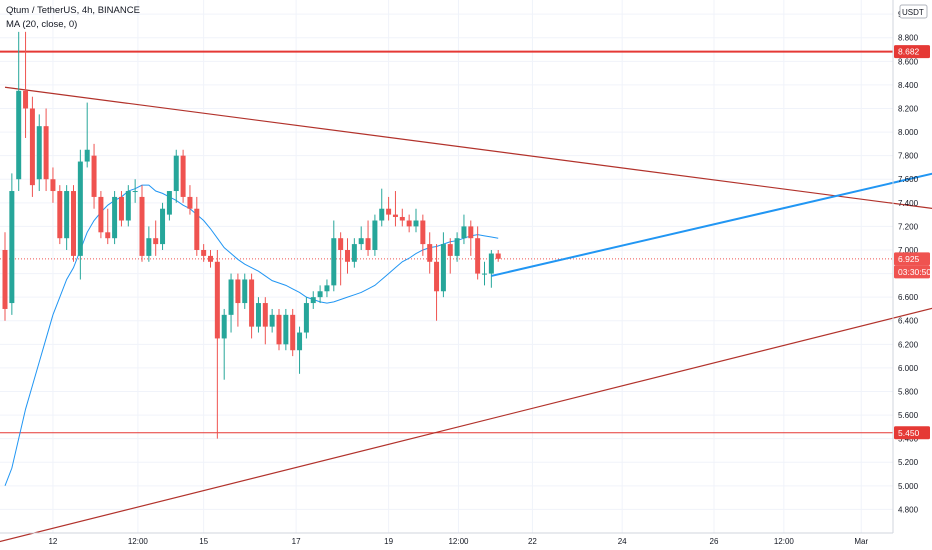 The width and height of the screenshot is (932, 550). I want to click on projection-path, so click(711, 224).